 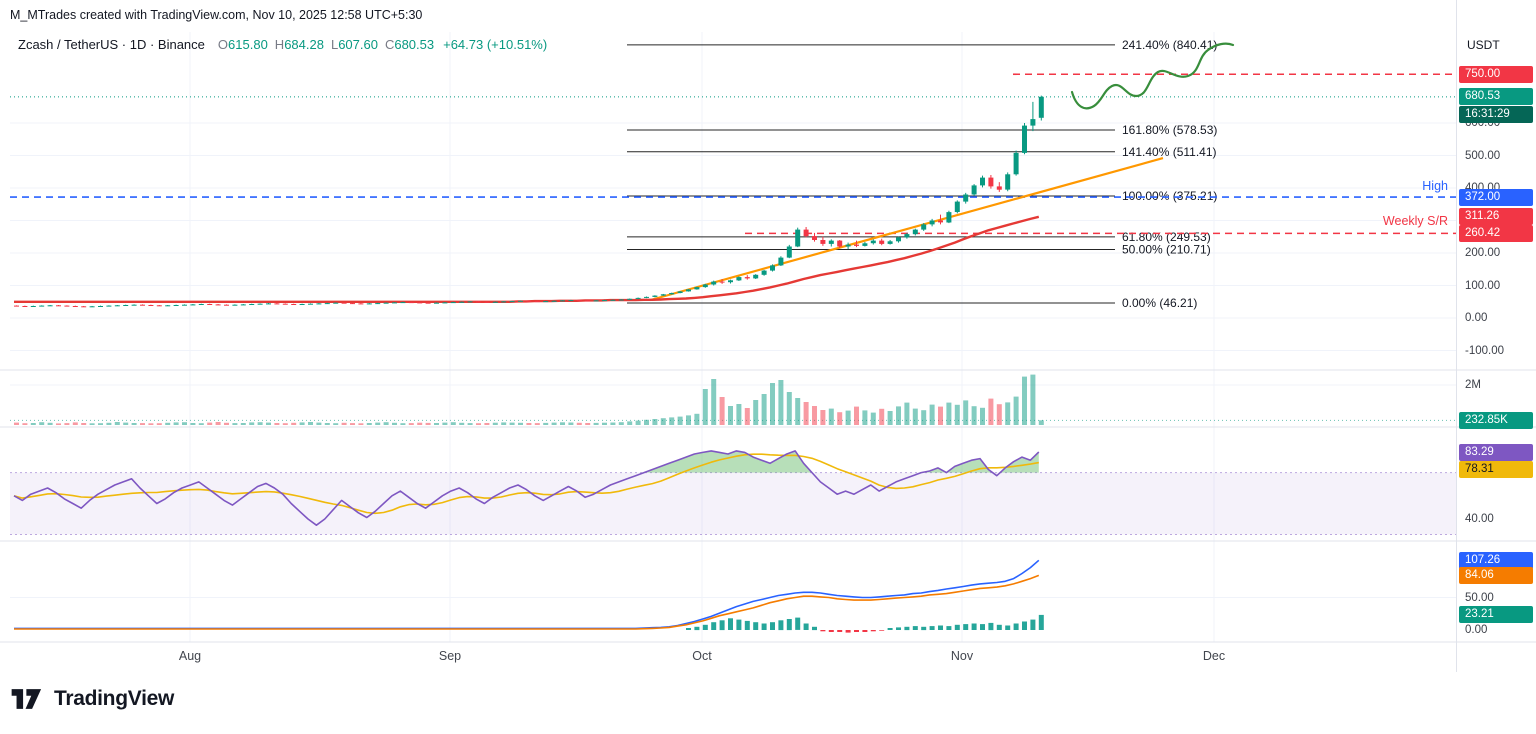 I want to click on badge-volume: 232.85K, so click(x=1496, y=420).